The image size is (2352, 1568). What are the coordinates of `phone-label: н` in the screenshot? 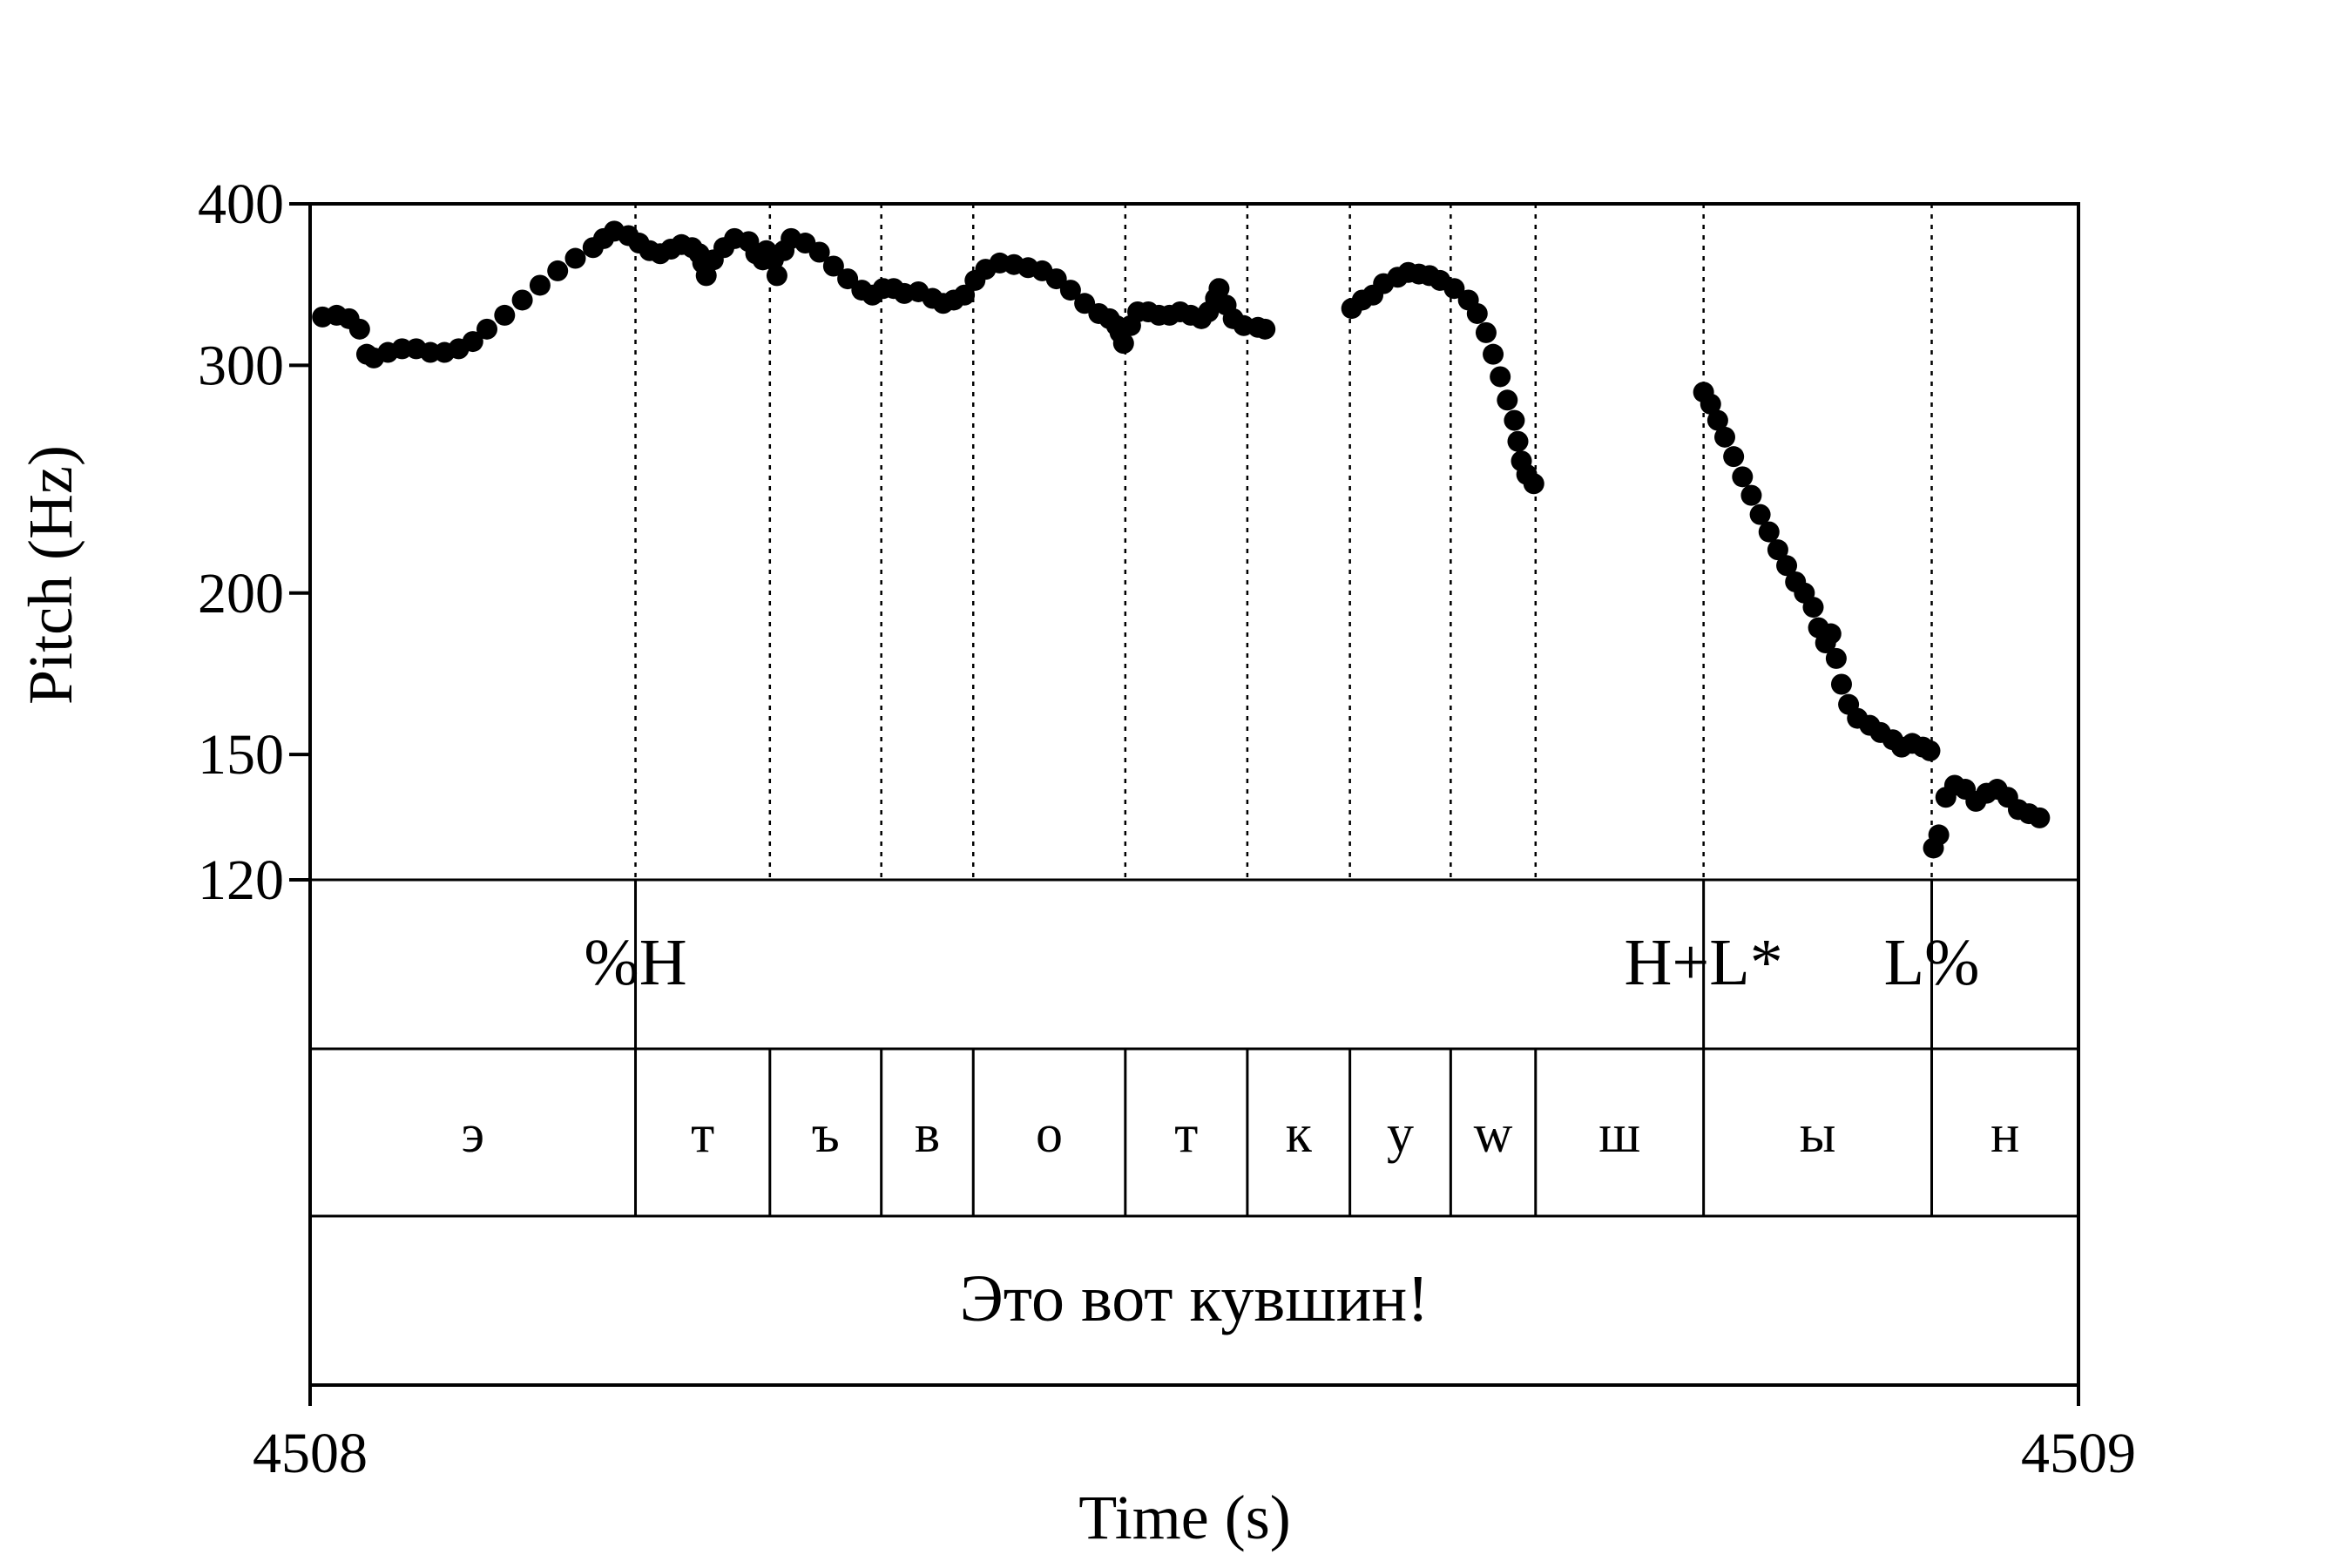 It's located at (2004, 1134).